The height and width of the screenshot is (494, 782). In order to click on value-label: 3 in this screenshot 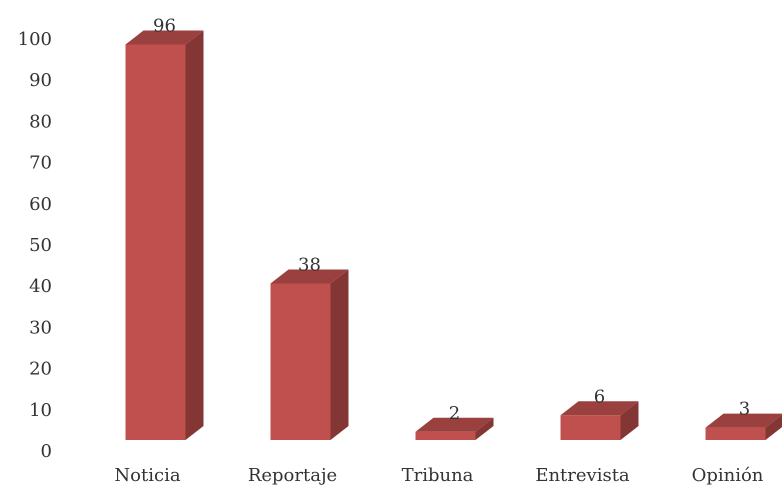, I will do `click(744, 409)`.